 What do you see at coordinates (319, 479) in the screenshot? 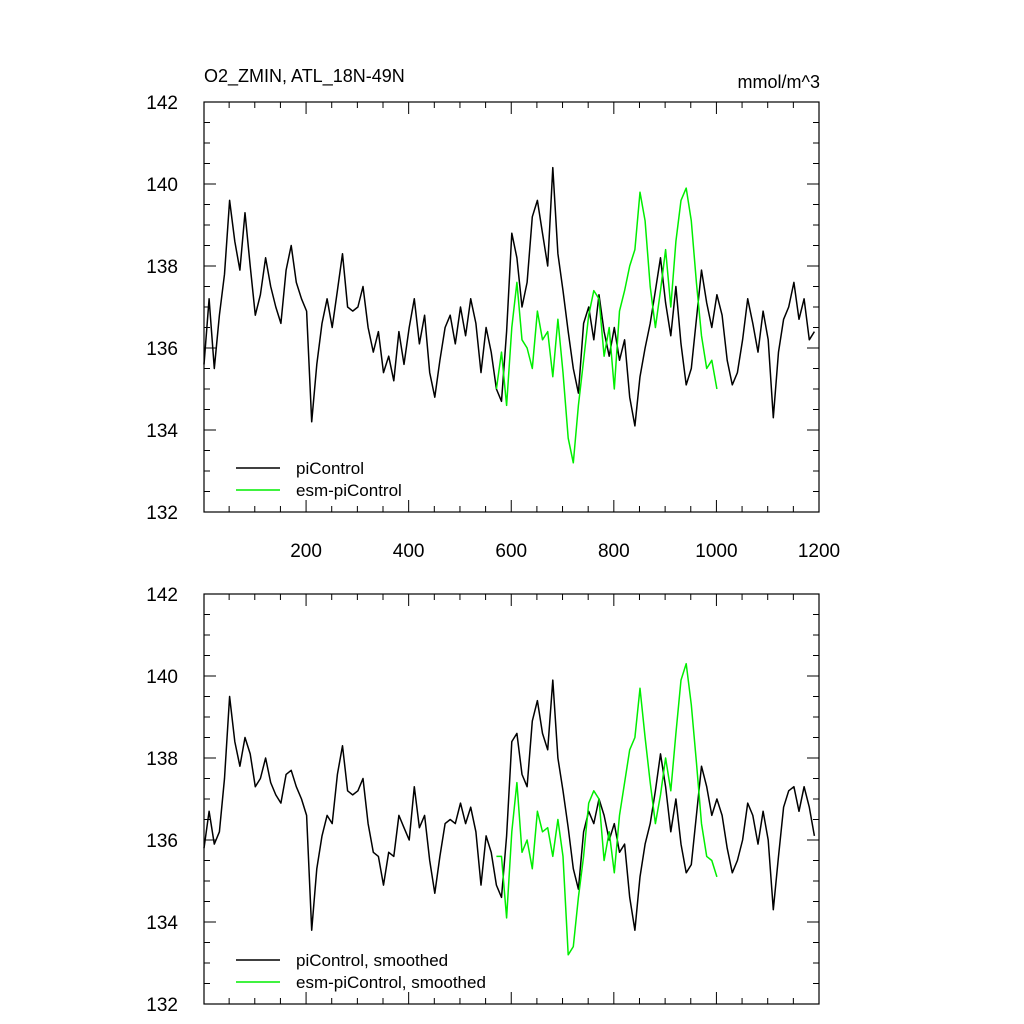
I see `top-legend: piControl esm-piControl` at bounding box center [319, 479].